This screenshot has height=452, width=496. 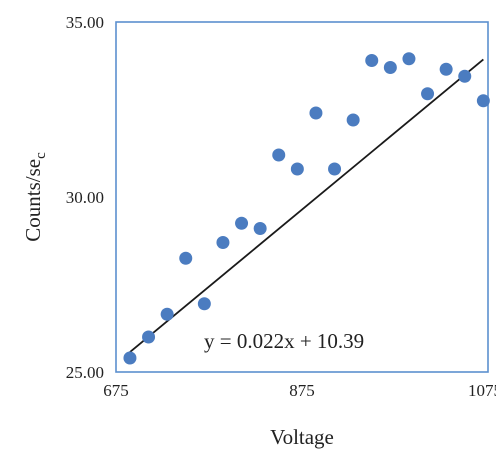 What do you see at coordinates (116, 390) in the screenshot?
I see `x-tick-label: 675` at bounding box center [116, 390].